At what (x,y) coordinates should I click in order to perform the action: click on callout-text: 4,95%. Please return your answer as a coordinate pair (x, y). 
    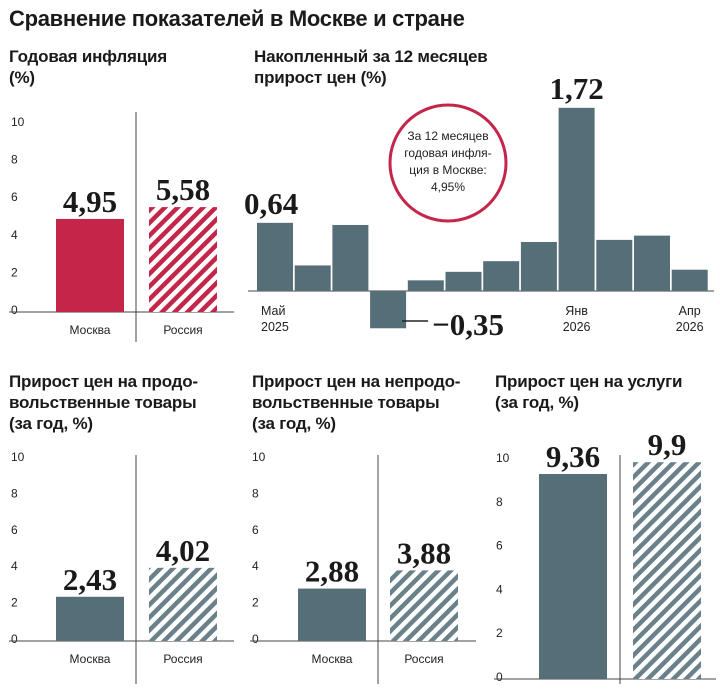
    Looking at the image, I should click on (448, 187).